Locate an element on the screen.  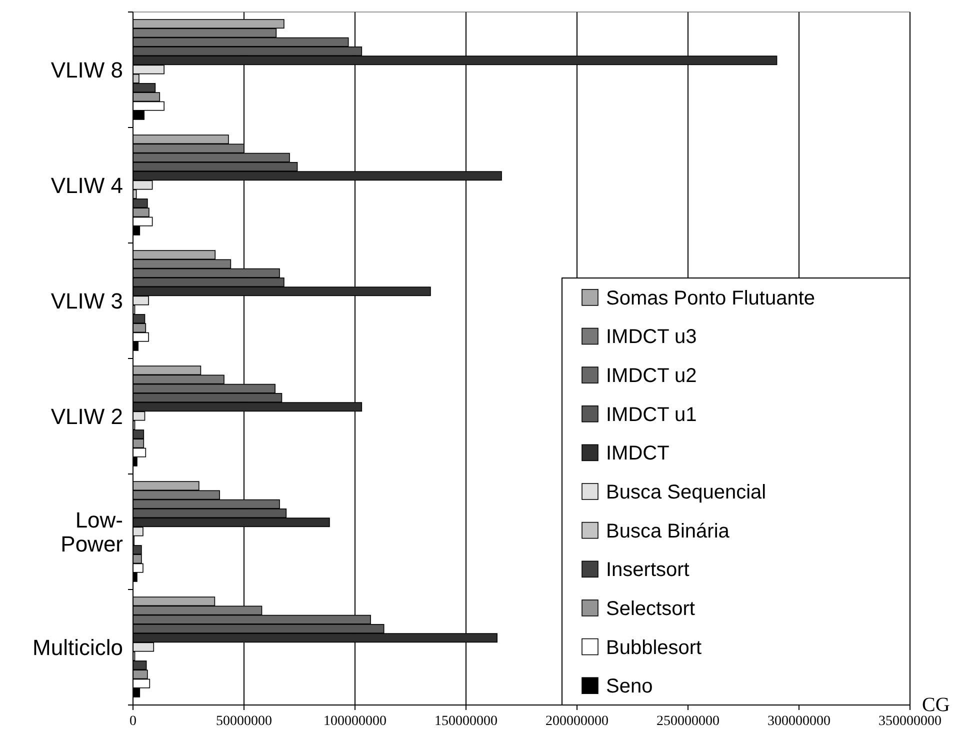
x-tick-label: 300000000 is located at coordinates (799, 721).